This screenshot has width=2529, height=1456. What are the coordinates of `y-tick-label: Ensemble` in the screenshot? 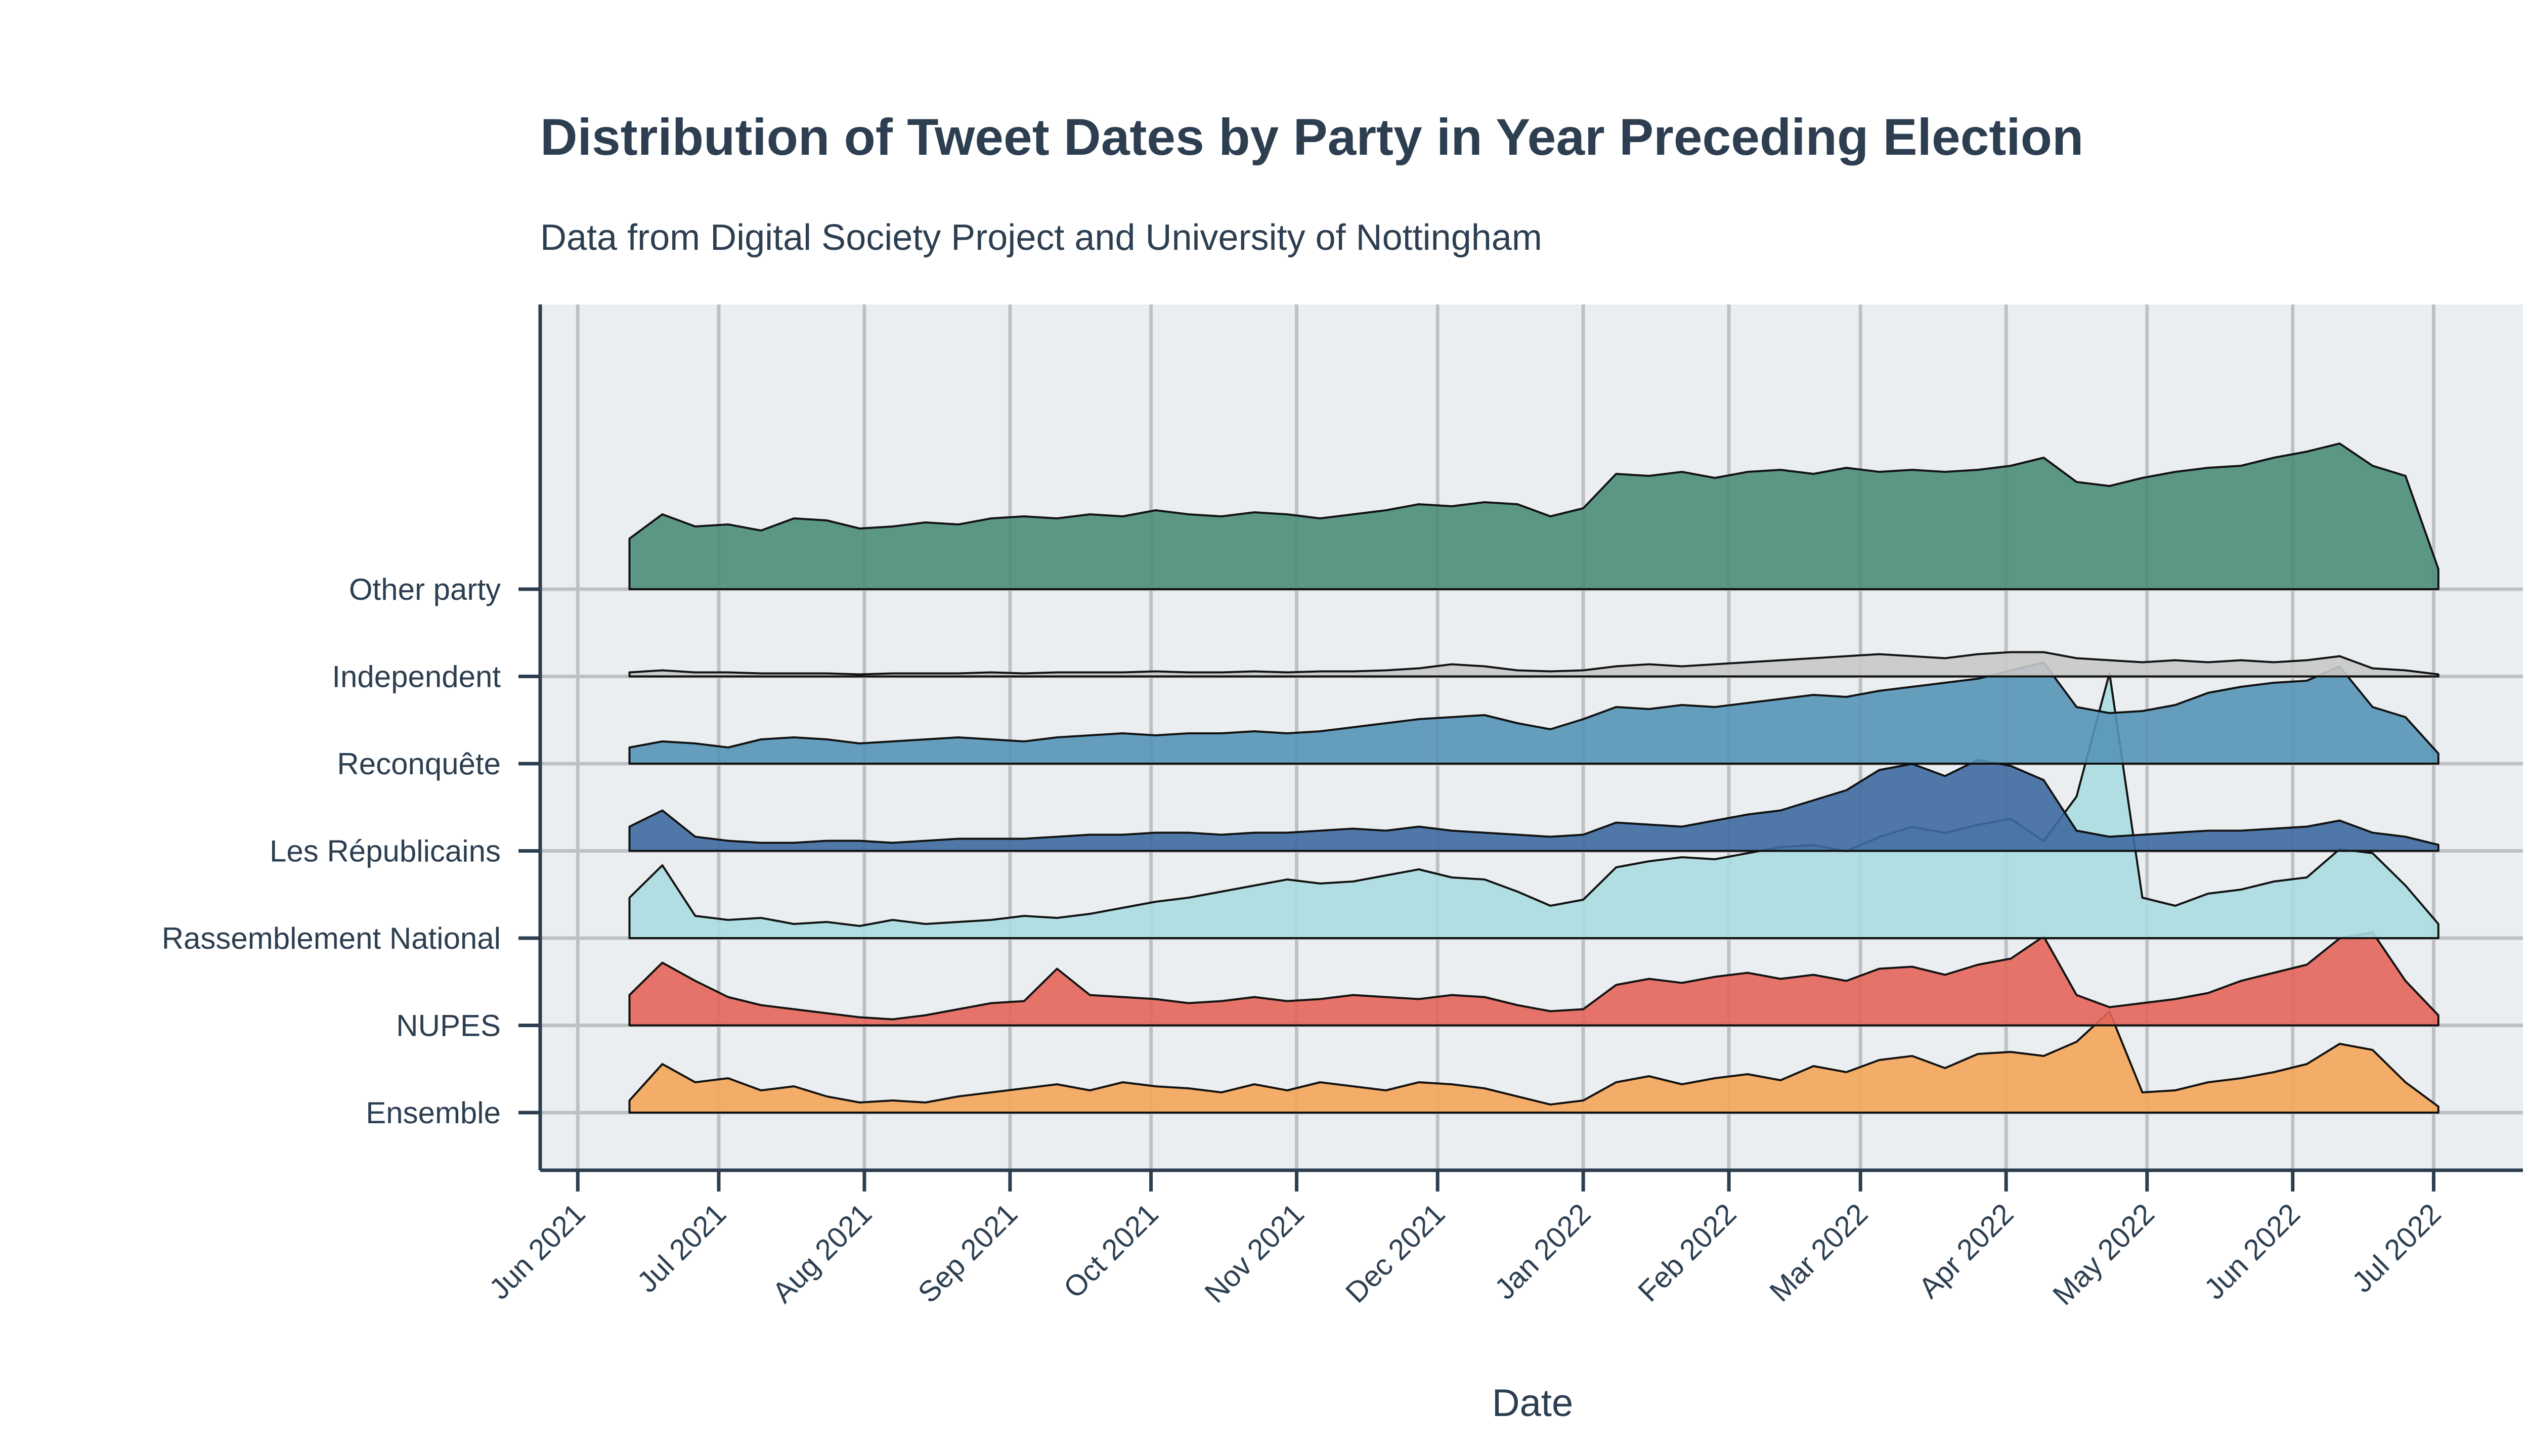 It's located at (433, 1113).